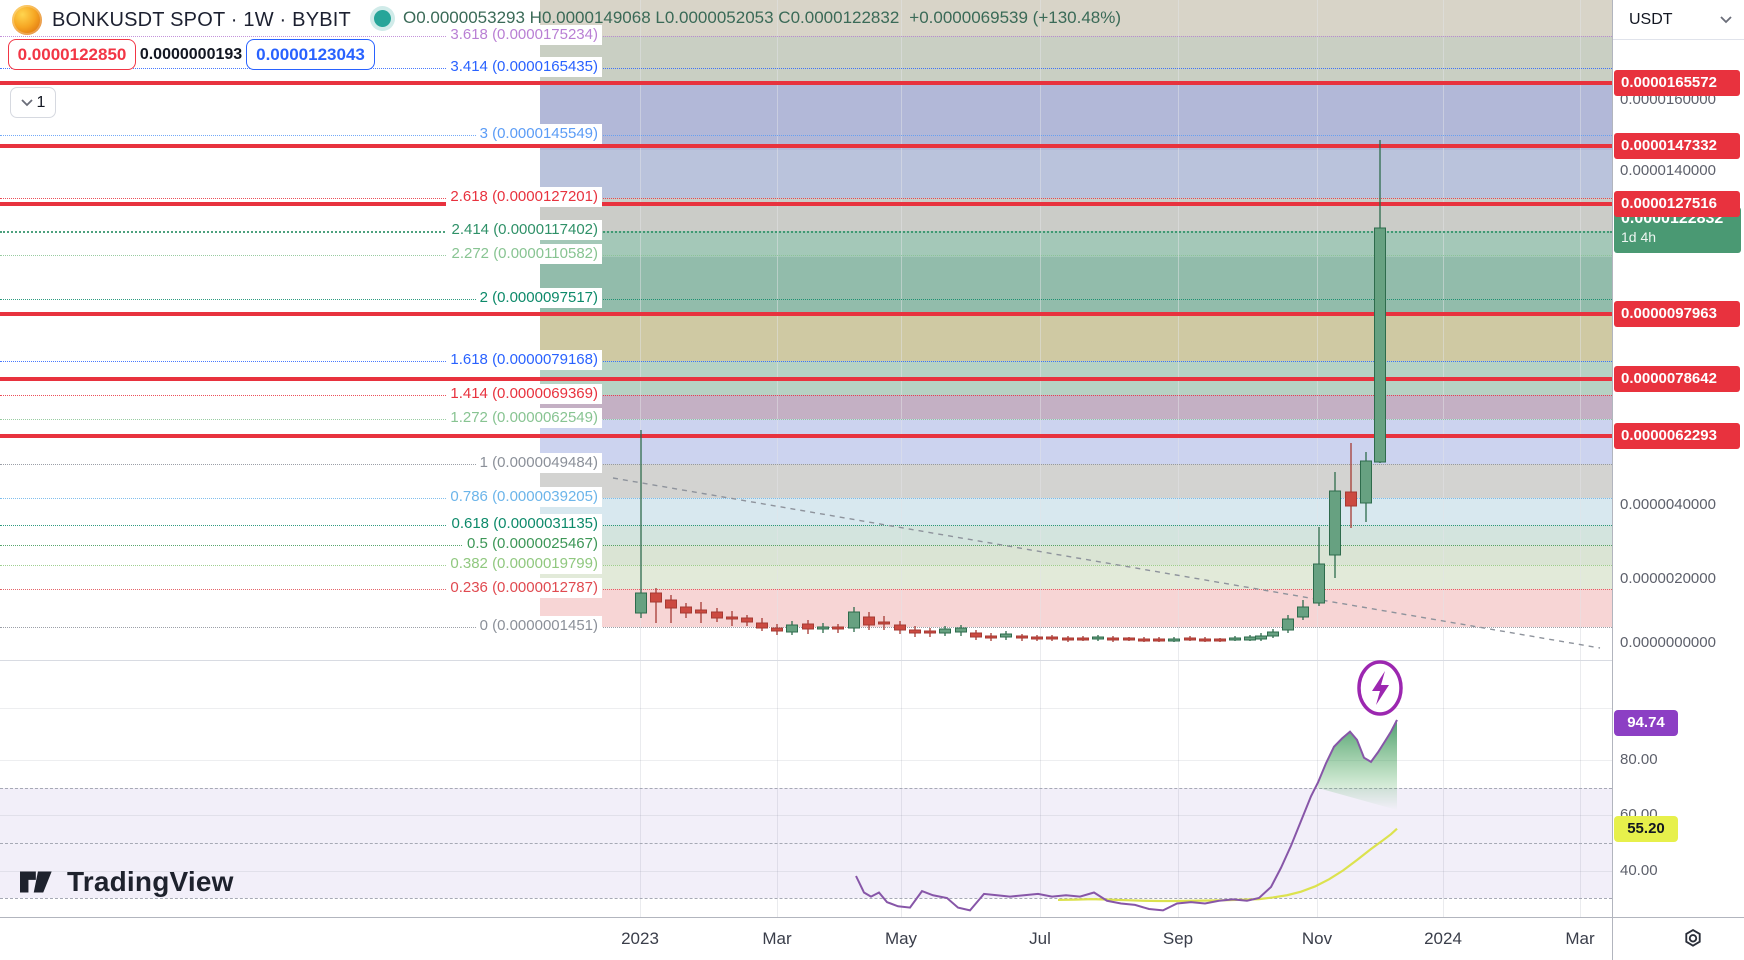  Describe the element at coordinates (1639, 870) in the screenshot. I see `indicator-scale-label: 40.00` at that location.